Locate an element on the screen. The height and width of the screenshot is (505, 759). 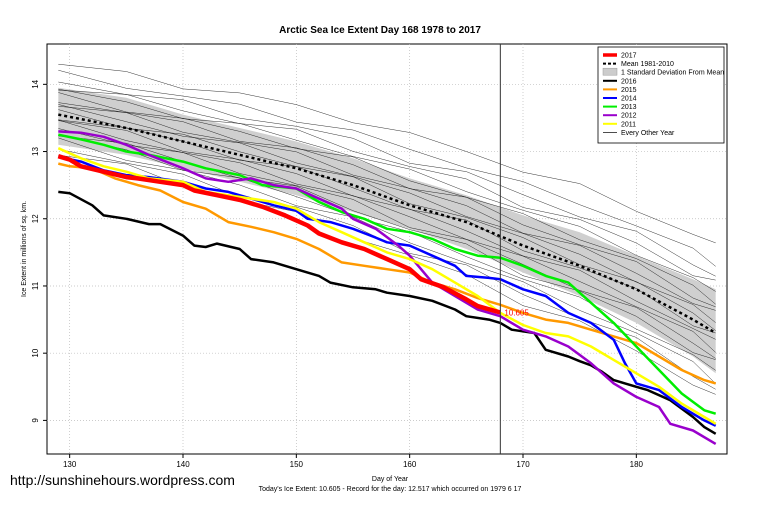
legend-label: 1 Standard Deviation From Mean is located at coordinates (672, 73).